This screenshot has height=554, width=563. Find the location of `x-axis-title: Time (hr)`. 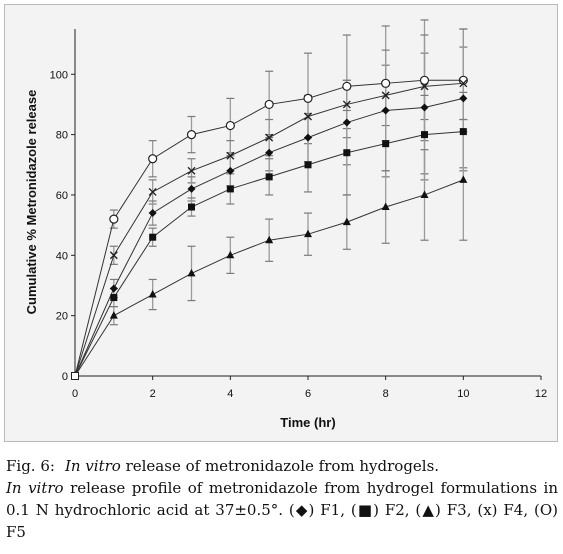

x-axis-title: Time (hr) is located at coordinates (307, 422).